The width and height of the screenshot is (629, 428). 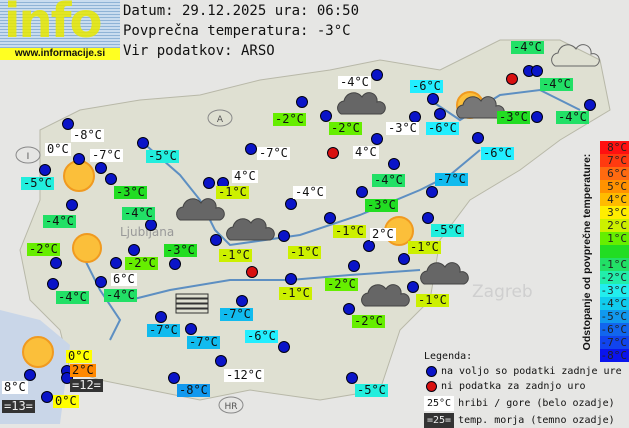 What do you see at coordinates (614, 173) in the screenshot?
I see `scale-step: 6°C` at bounding box center [614, 173].